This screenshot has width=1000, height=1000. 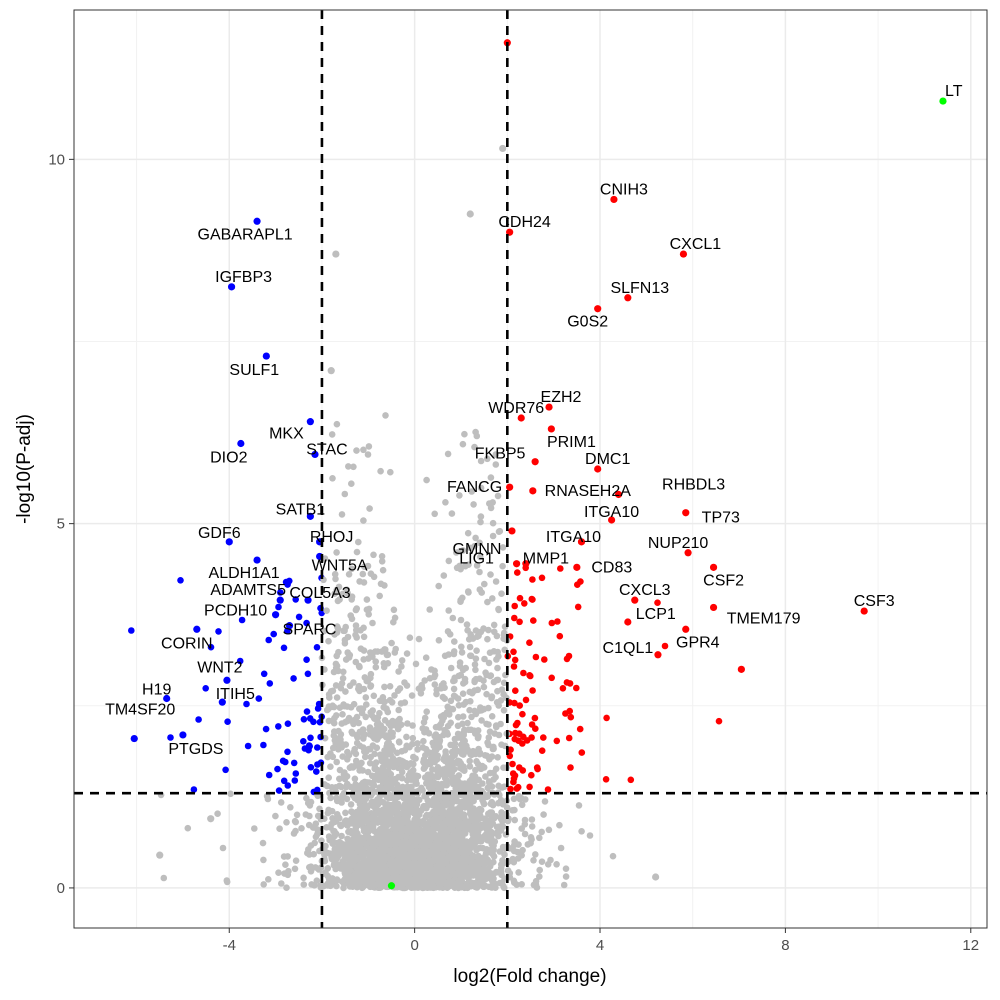 I want to click on gene-label-gpr4-27: GPR4, so click(x=698, y=642).